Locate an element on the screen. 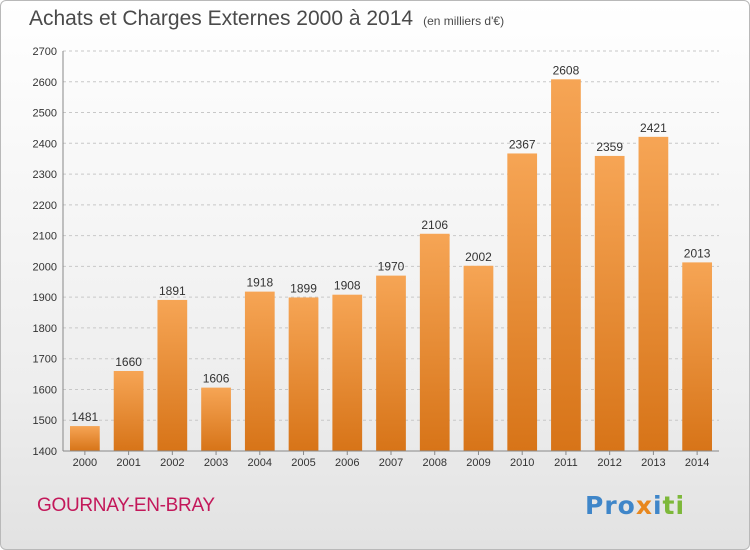  bar-value-label: 2421 is located at coordinates (653, 128).